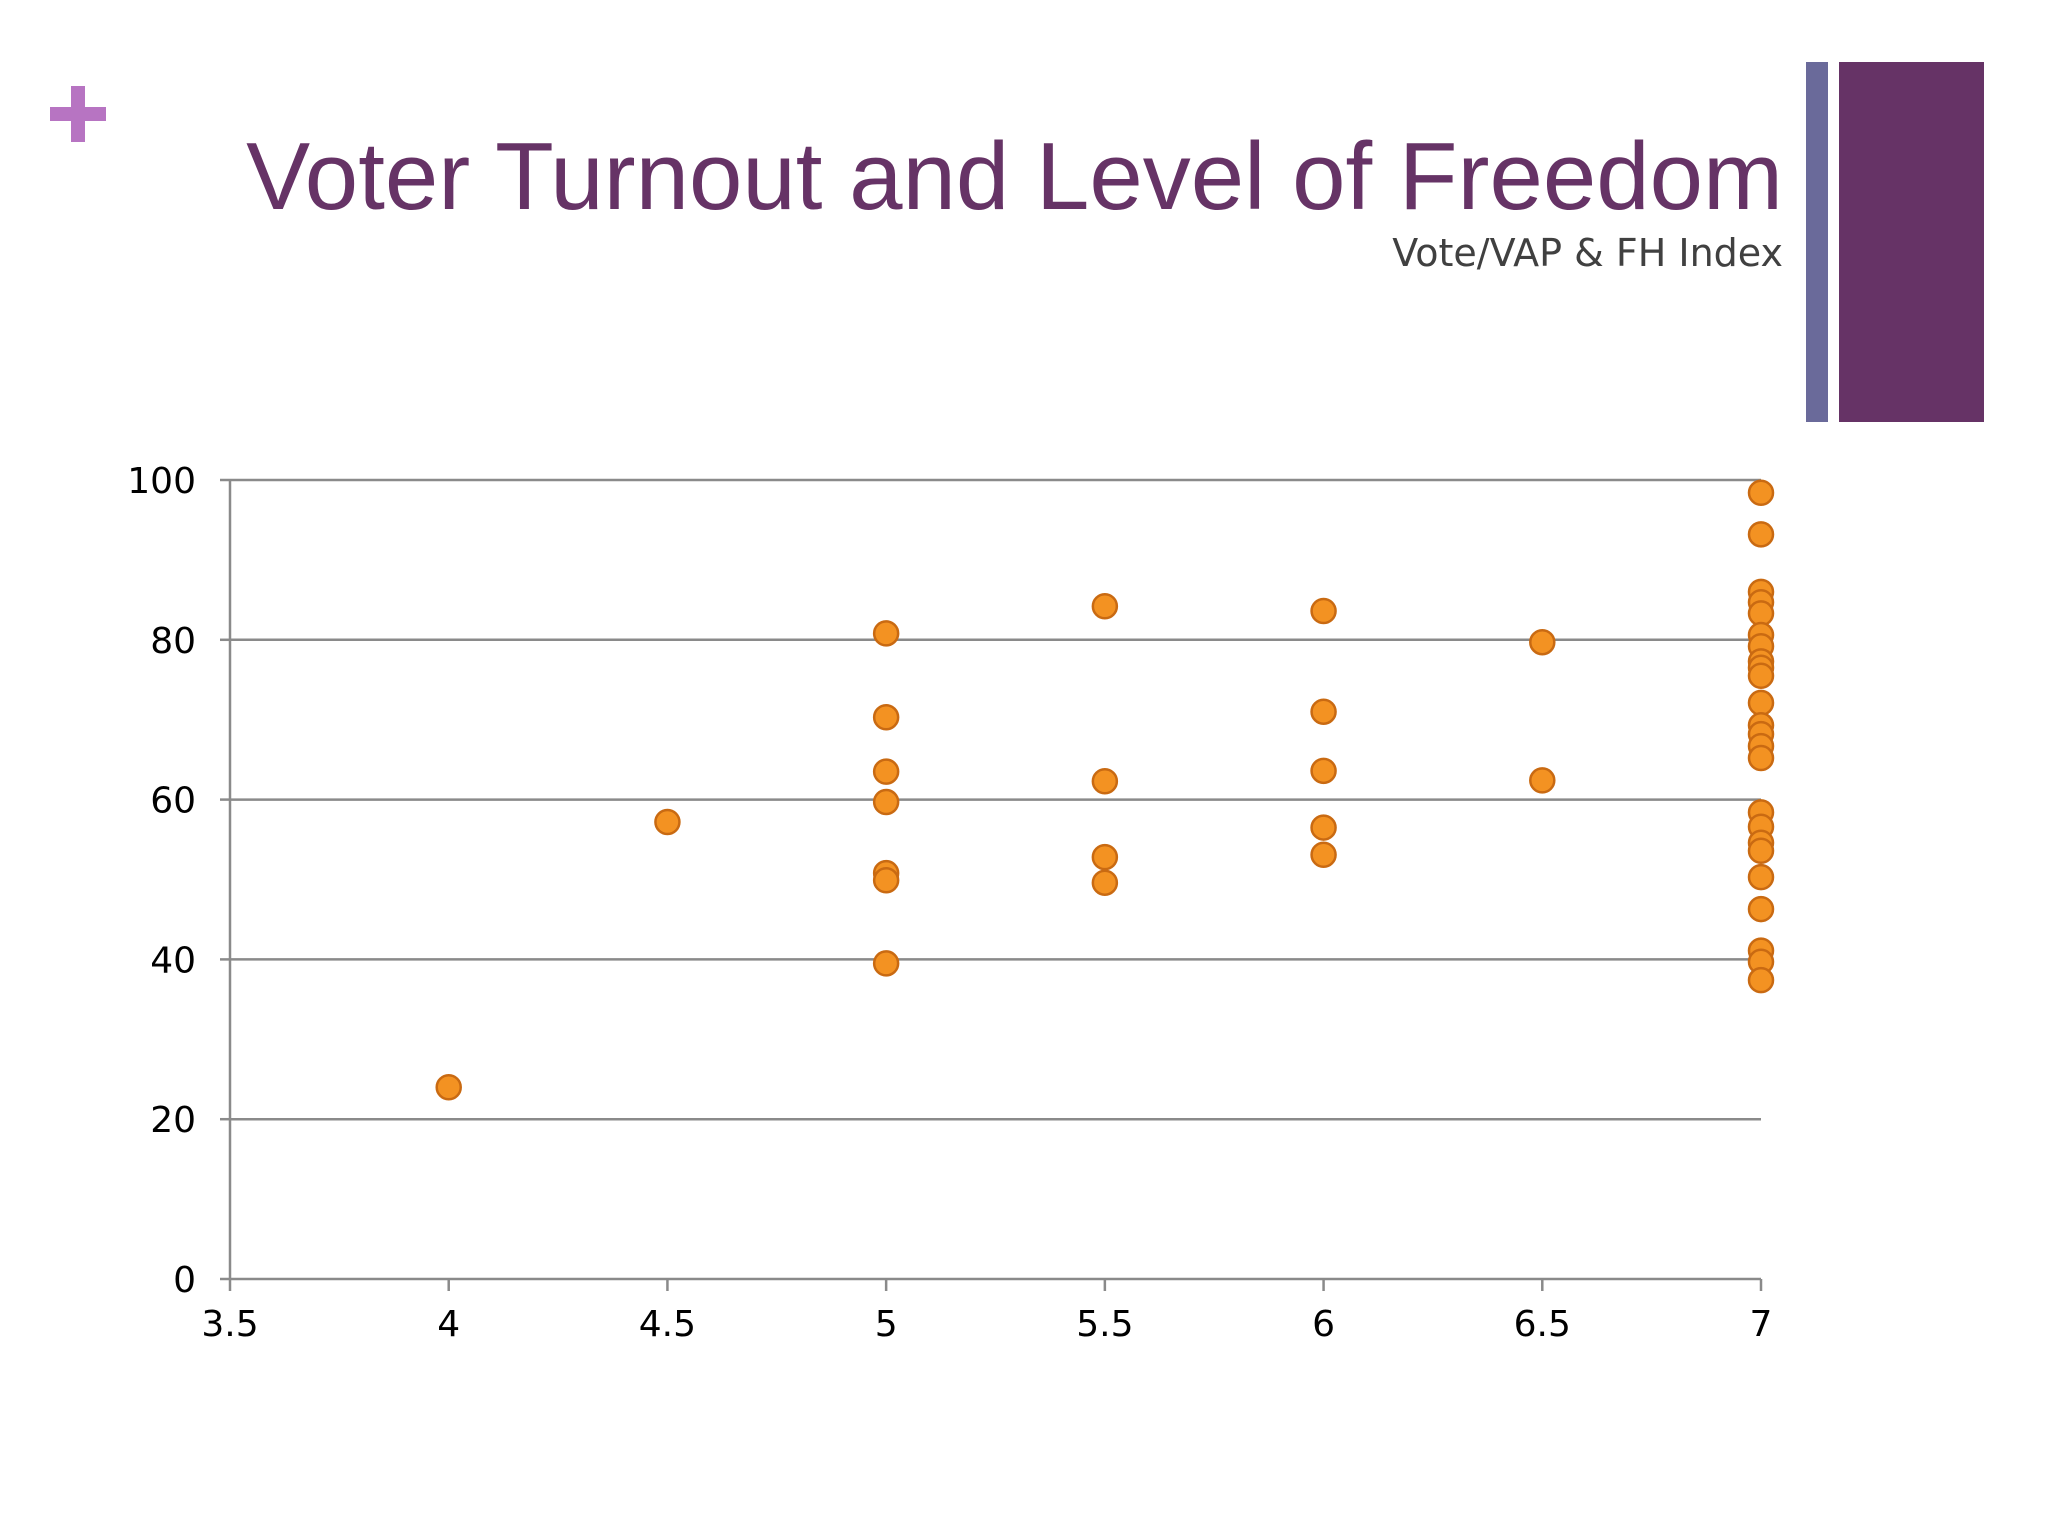 This screenshot has height=1536, width=2048. What do you see at coordinates (448, 1324) in the screenshot?
I see `x-tick-label: 4` at bounding box center [448, 1324].